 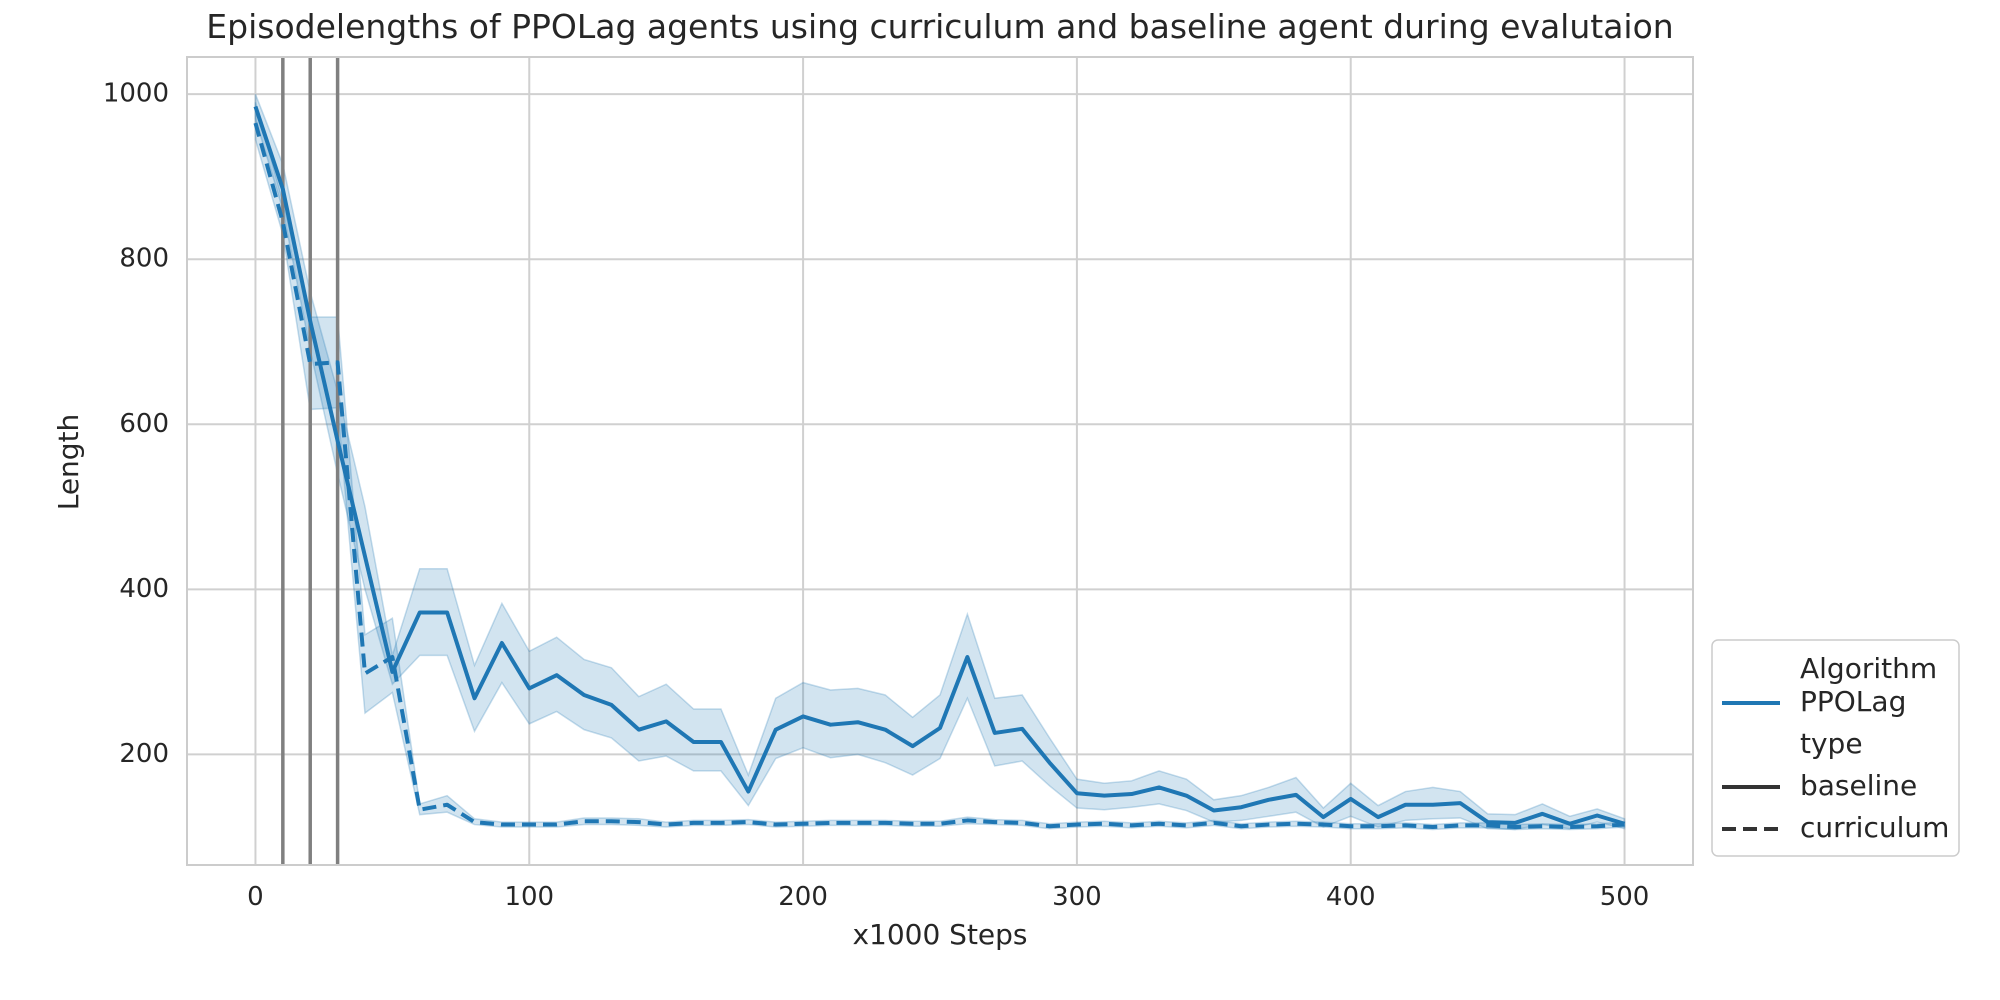 I want to click on y-tick-label-800: 800, so click(x=144, y=259).